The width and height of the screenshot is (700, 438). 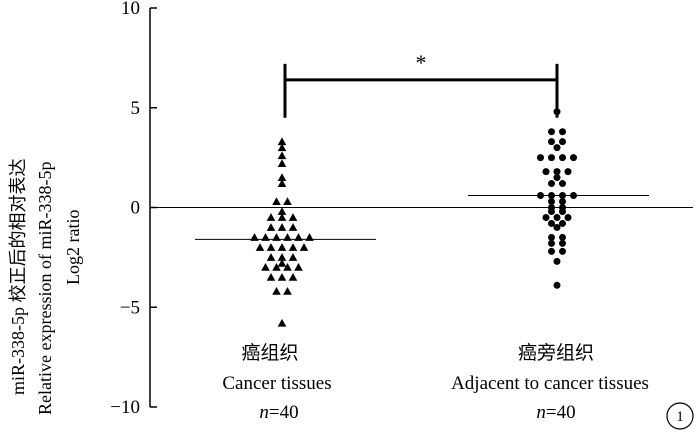 I want to click on group-label-cancer: 癌组织 Cancer tissues n=40, so click(x=276, y=382).